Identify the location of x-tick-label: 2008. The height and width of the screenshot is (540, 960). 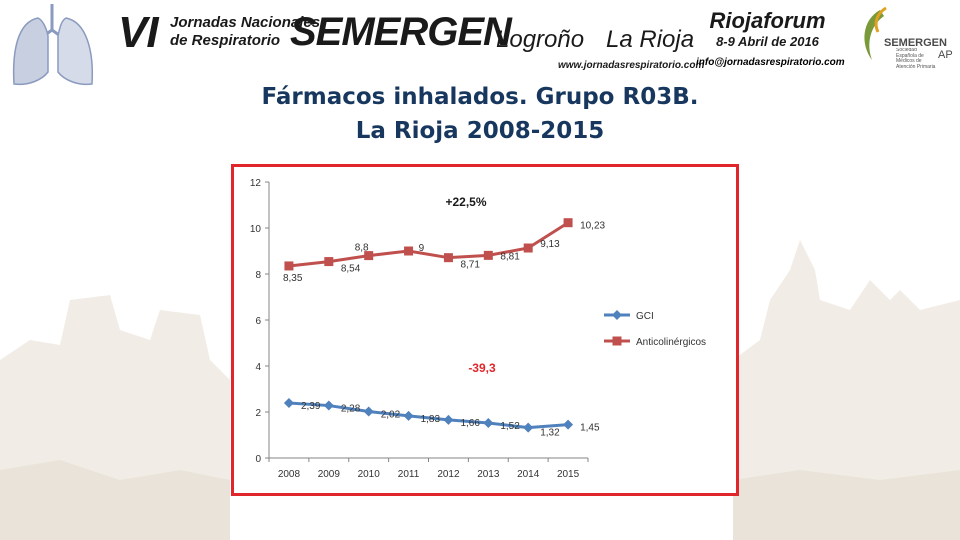
(289, 474).